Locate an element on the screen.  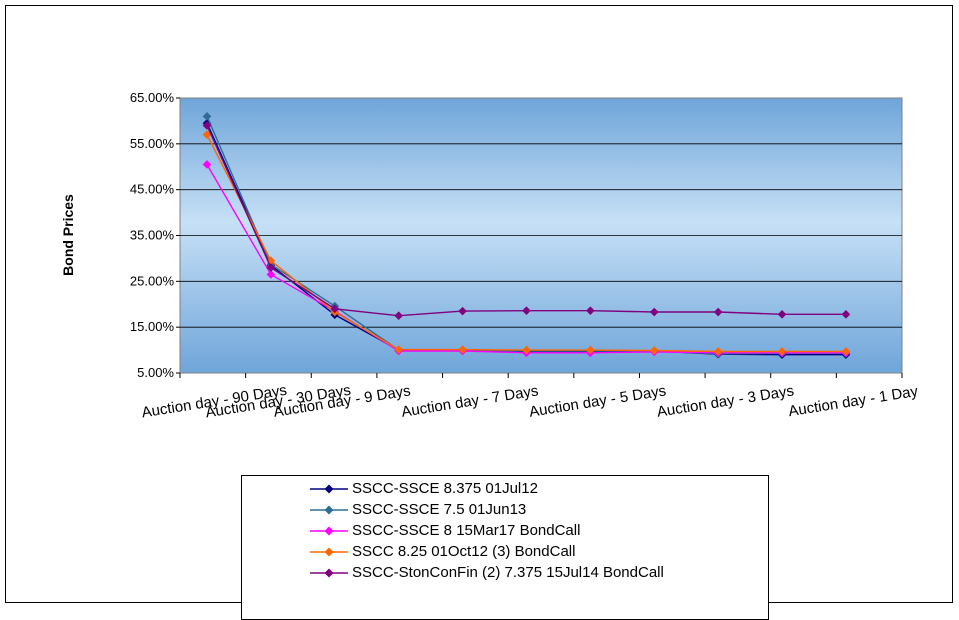
y-tick-label: 15.00% is located at coordinates (152, 326).